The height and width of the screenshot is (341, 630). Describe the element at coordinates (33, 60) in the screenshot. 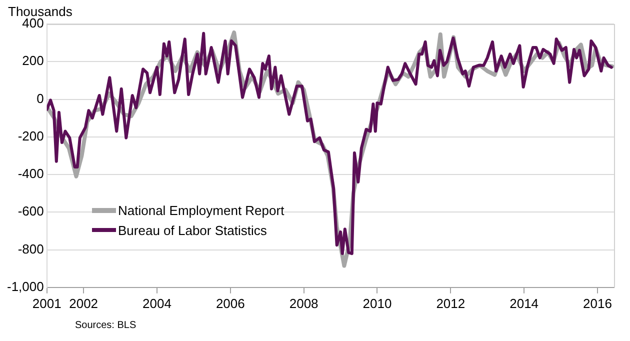

I see `y-tick-label: 200` at that location.